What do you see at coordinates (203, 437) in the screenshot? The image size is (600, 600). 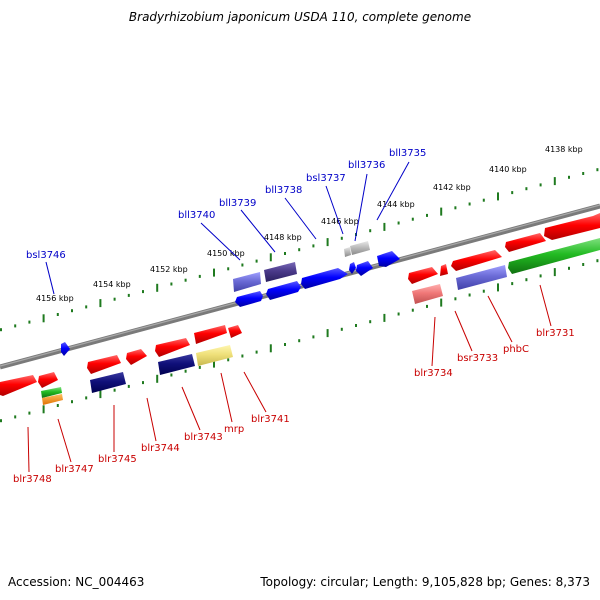 I see `gene-label-blr3743: blr3743` at bounding box center [203, 437].